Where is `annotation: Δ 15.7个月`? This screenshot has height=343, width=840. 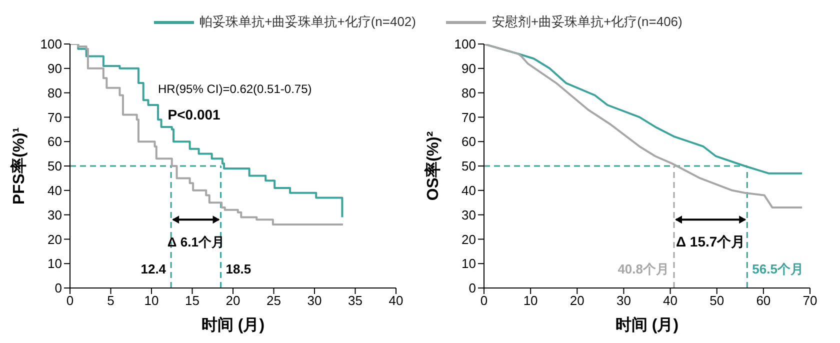 annotation: Δ 15.7个月 is located at coordinates (711, 242).